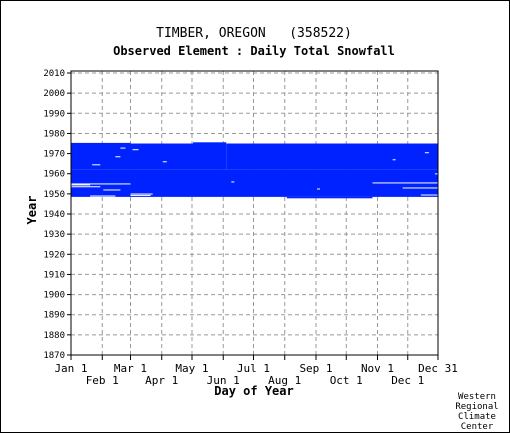  What do you see at coordinates (54, 74) in the screenshot?
I see `y-tick-label: 2010` at bounding box center [54, 74].